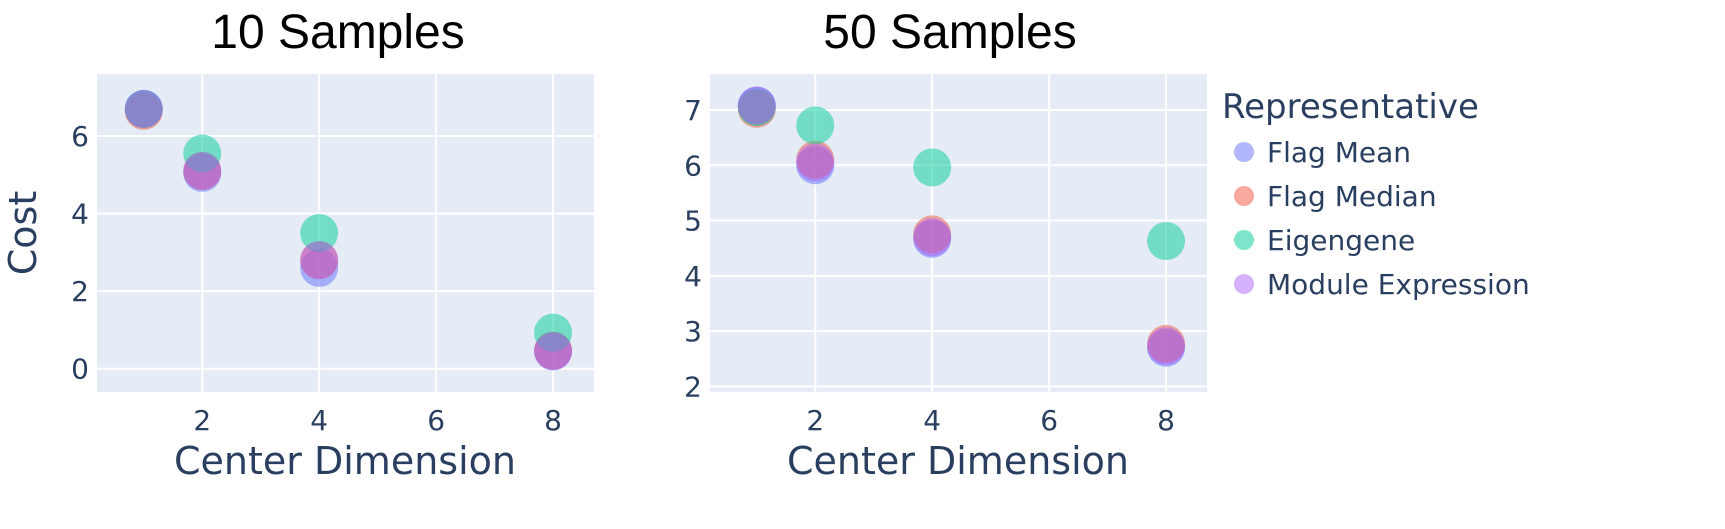 The image size is (1725, 529). Describe the element at coordinates (1350, 107) in the screenshot. I see `legend-title: Representative` at that location.